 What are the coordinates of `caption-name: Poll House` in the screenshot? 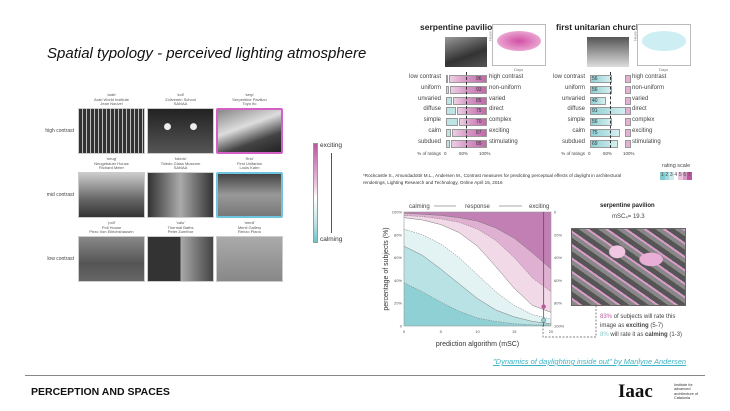 It's located at (111, 227).